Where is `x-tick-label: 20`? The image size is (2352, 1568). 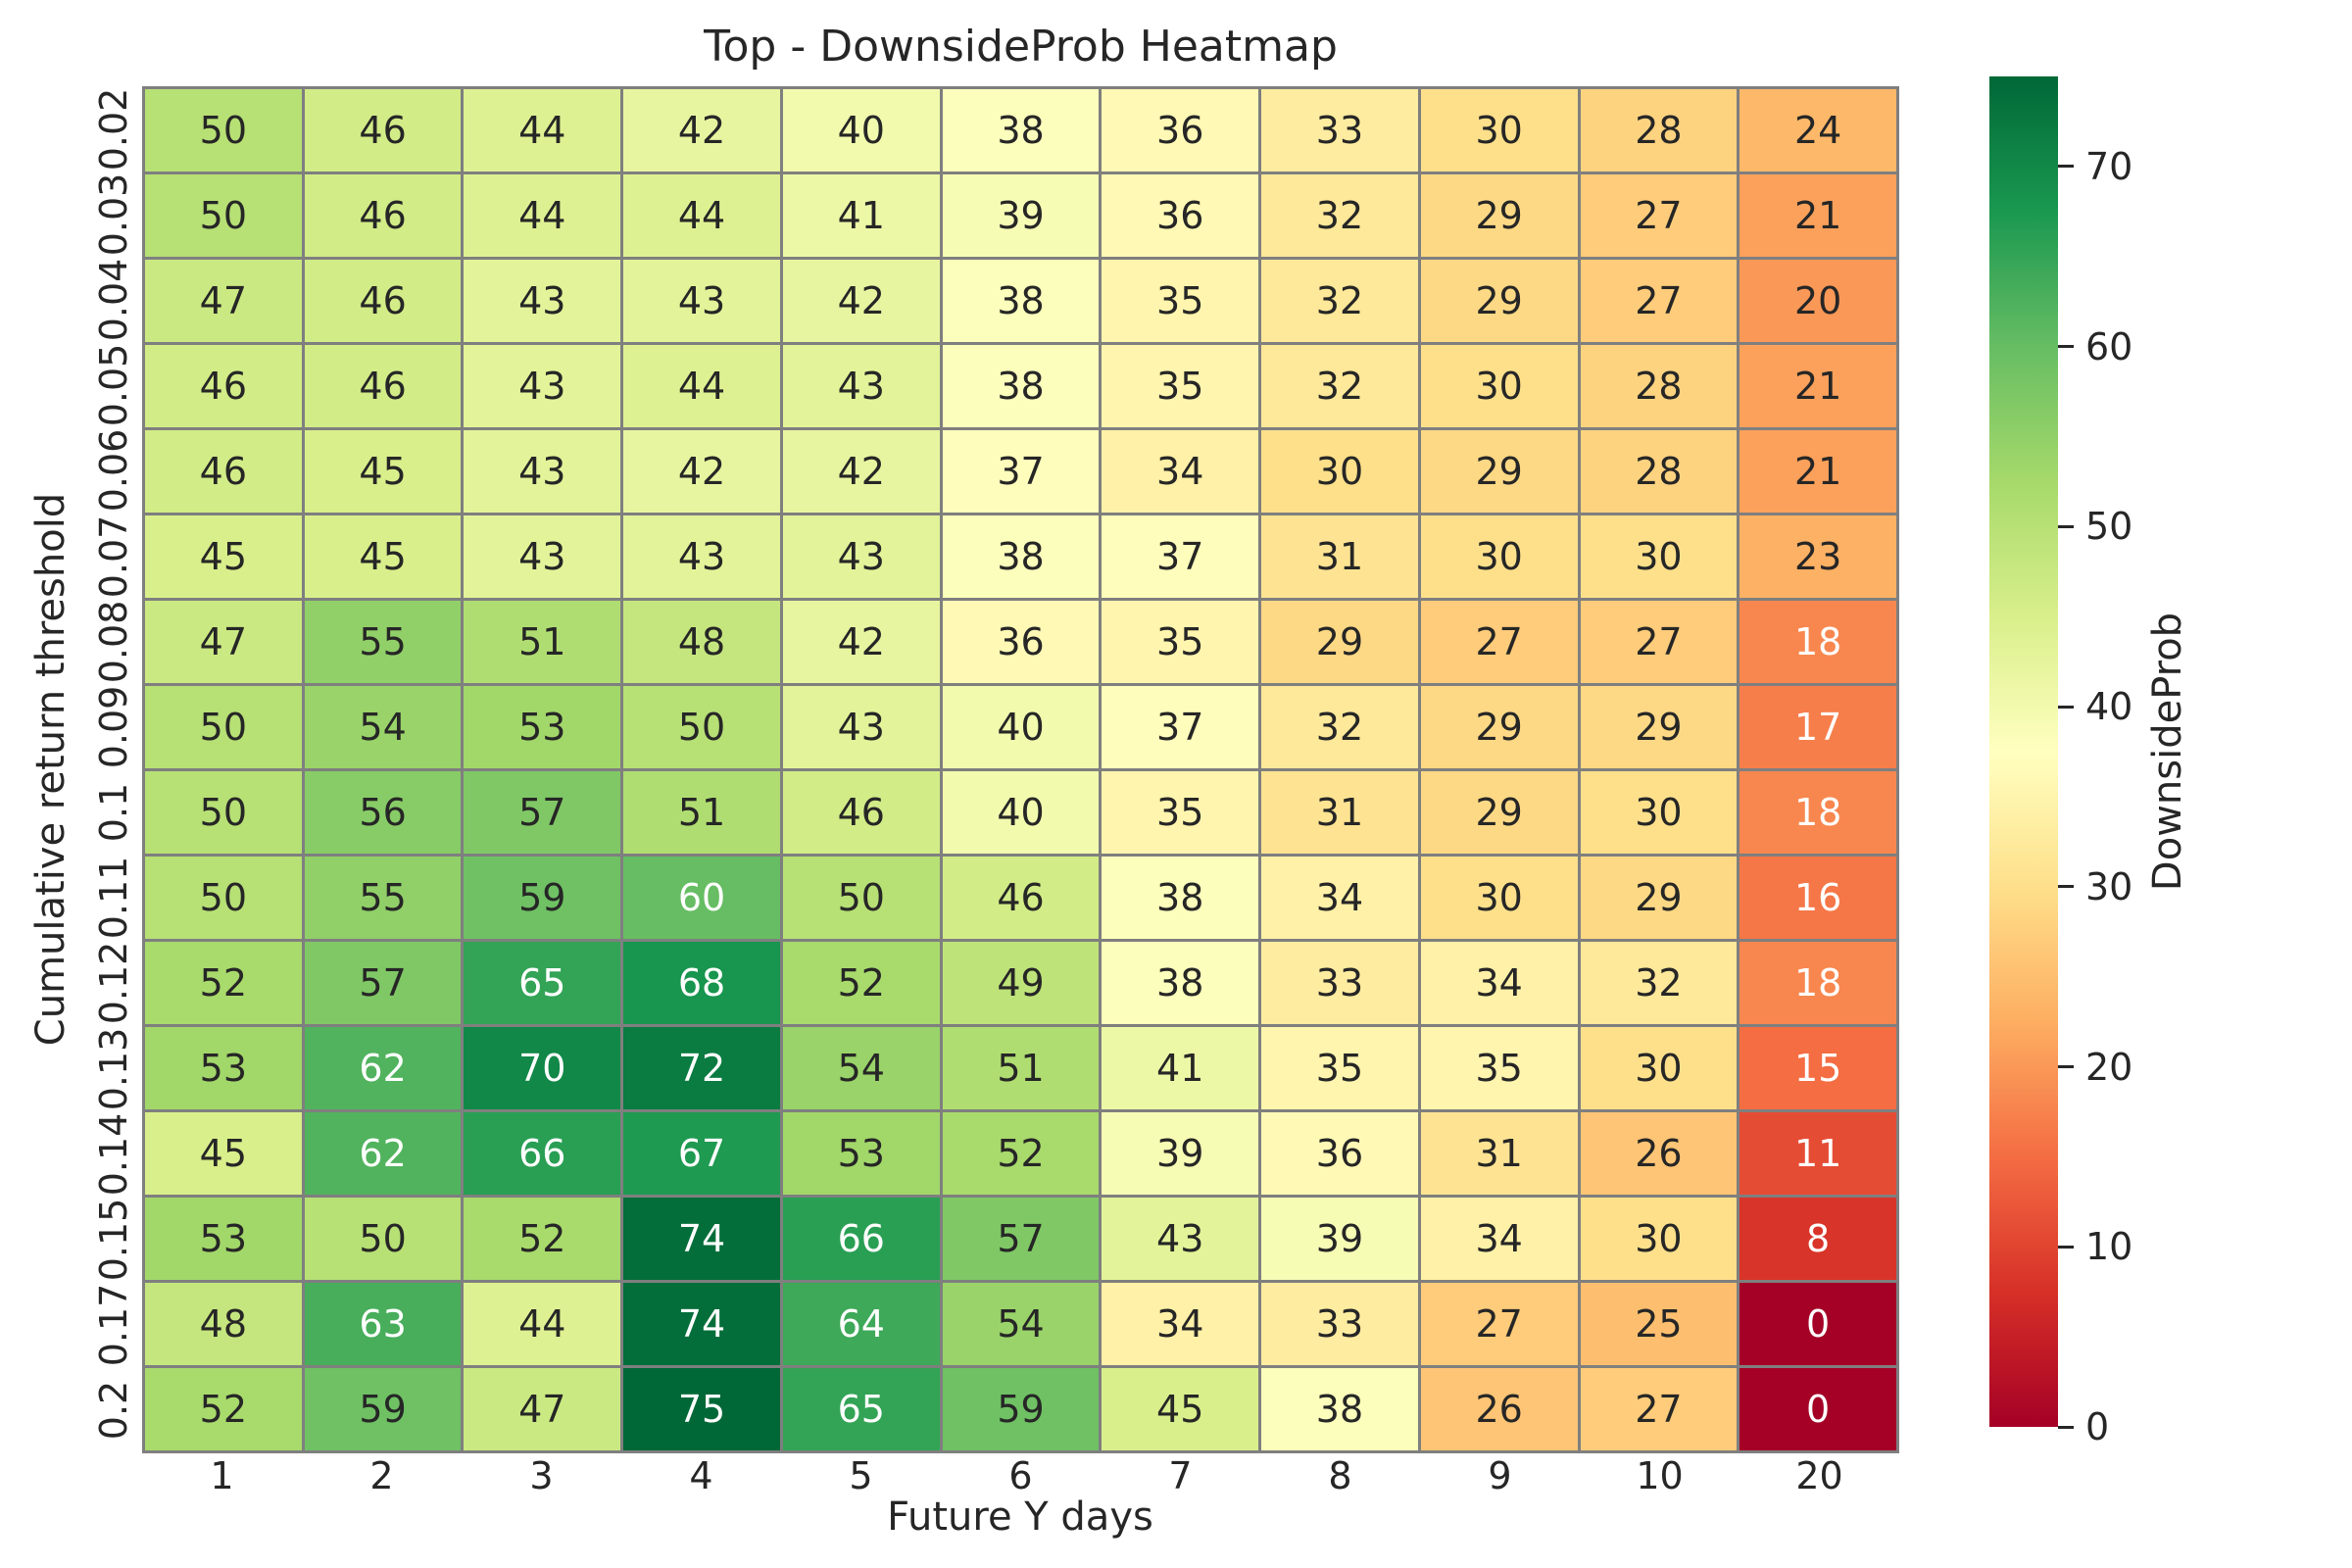
x-tick-label: 20 is located at coordinates (1819, 1475).